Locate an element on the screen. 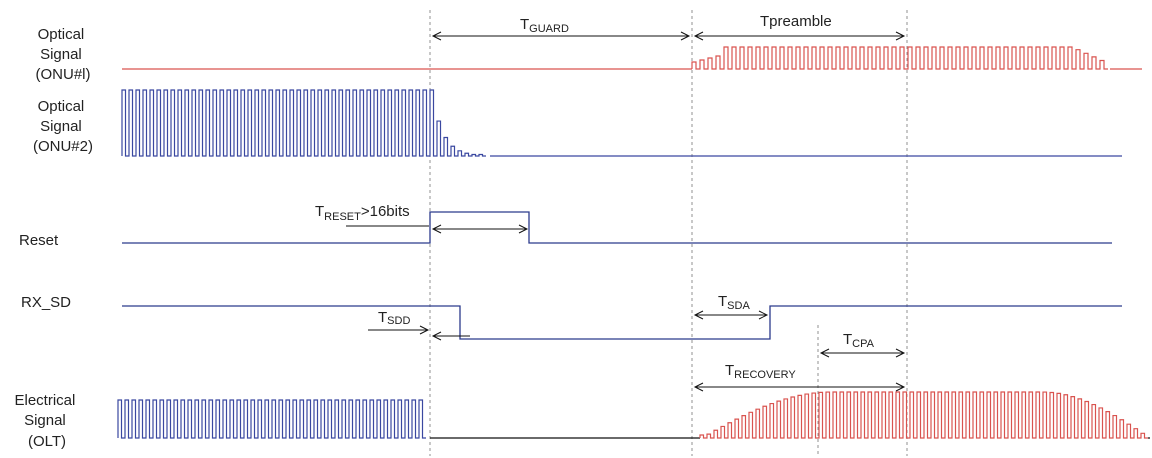  timing-label-sda: TSDA is located at coordinates (734, 302).